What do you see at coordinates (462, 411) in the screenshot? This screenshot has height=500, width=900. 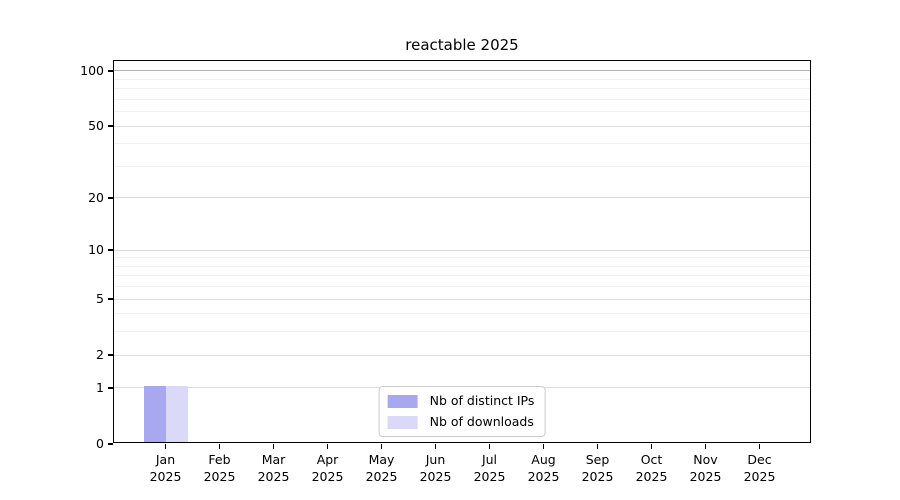 I see `legend: Nb of distinct IPs Nb of downloads` at bounding box center [462, 411].